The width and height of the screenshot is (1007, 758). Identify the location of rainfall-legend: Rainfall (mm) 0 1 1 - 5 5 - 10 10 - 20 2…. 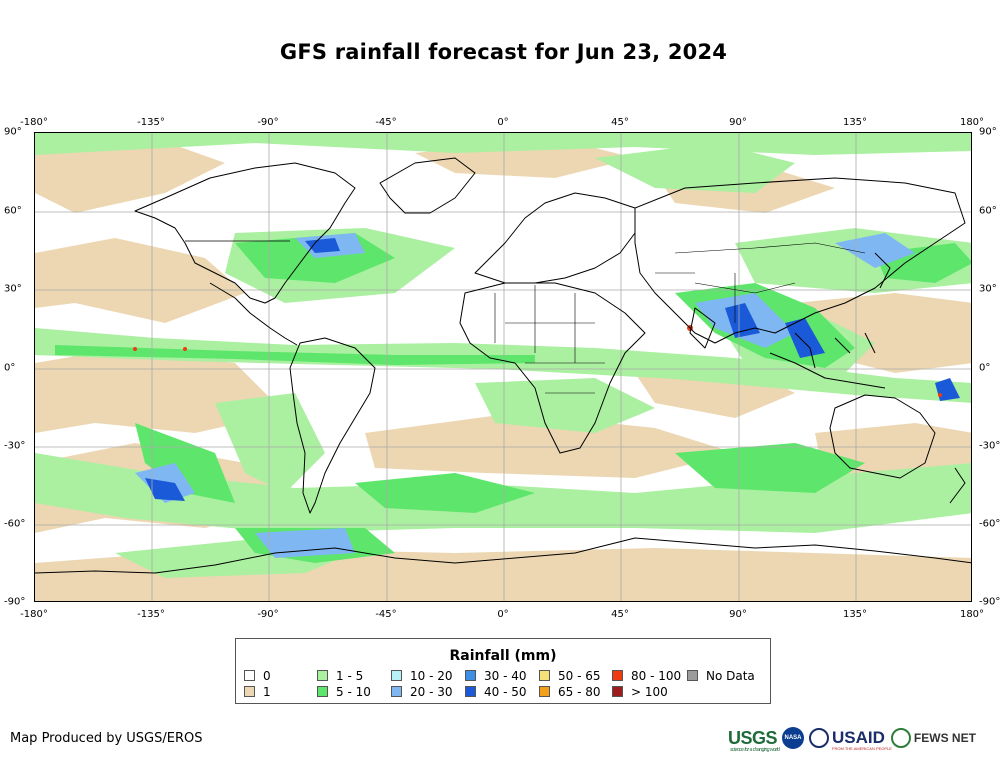
(503, 671).